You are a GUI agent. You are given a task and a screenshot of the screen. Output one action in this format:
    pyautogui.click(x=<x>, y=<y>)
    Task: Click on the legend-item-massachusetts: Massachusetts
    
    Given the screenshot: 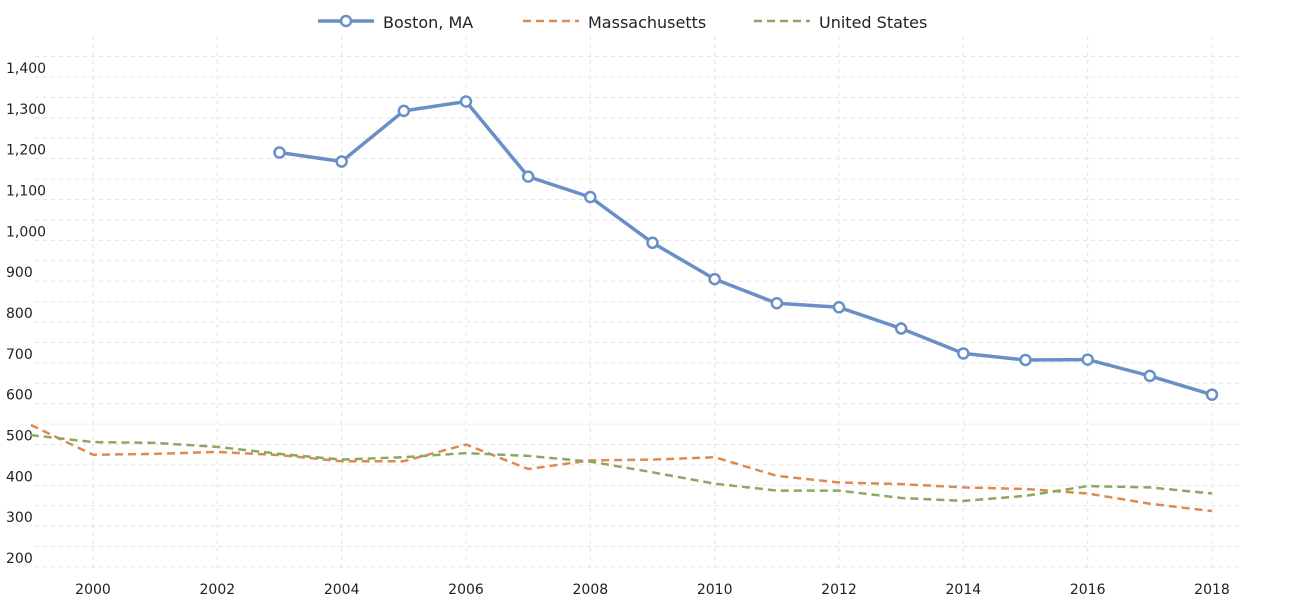 What is the action you would take?
    pyautogui.click(x=614, y=22)
    